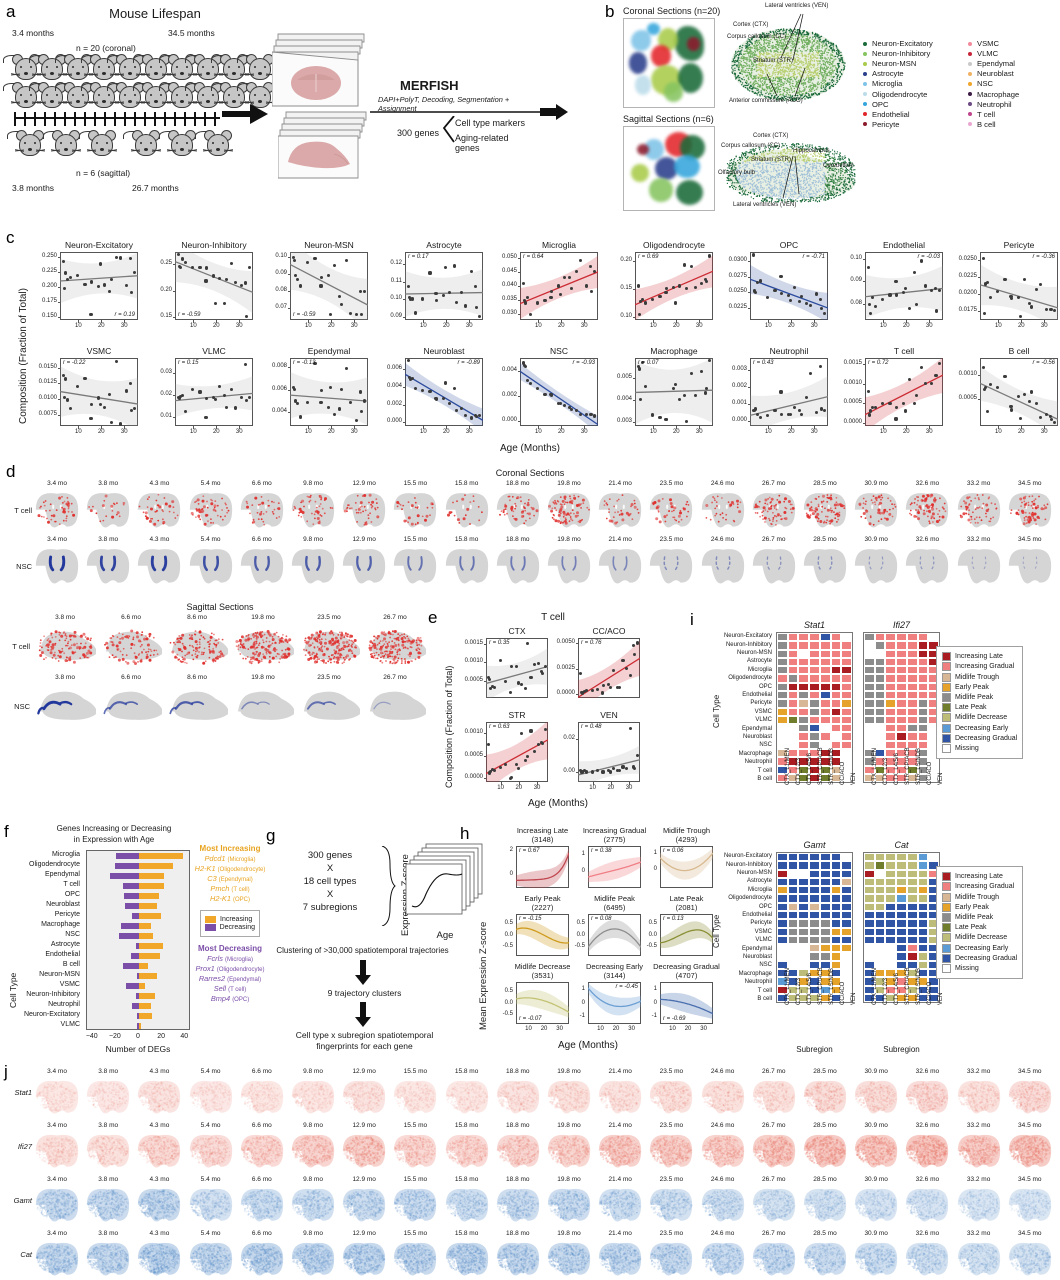  What do you see at coordinates (731, 982) in the screenshot?
I see `heatmap-row-label: Neutrophil` at bounding box center [731, 982].